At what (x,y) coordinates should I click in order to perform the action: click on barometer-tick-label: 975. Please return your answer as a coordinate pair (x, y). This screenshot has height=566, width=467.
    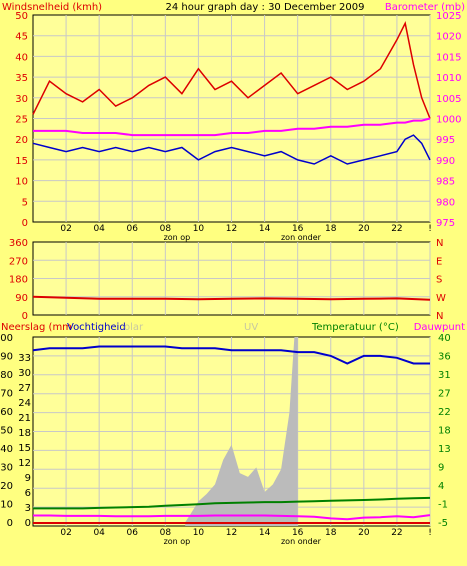
    Looking at the image, I should click on (445, 223).